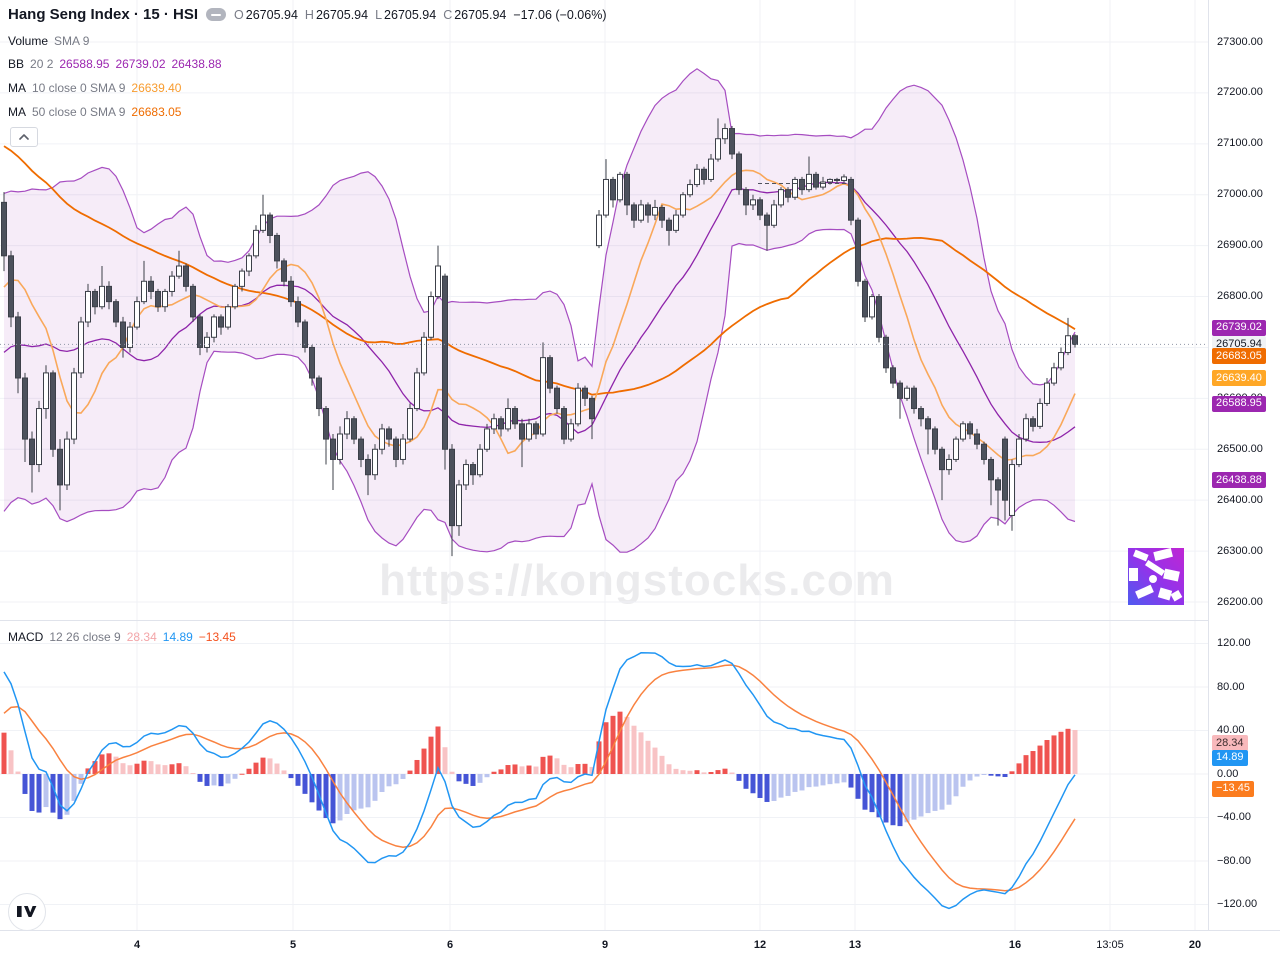 The height and width of the screenshot is (960, 1280). Describe the element at coordinates (1239, 356) in the screenshot. I see `price-badge: 26683.05` at that location.